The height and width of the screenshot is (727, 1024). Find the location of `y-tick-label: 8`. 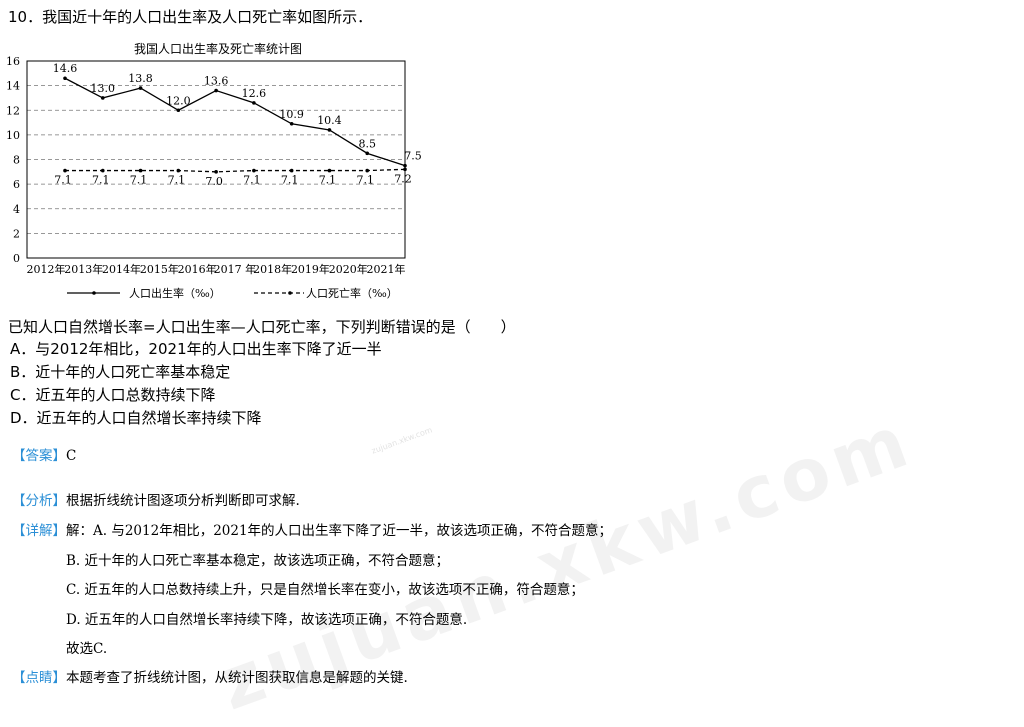

y-tick-label: 8 is located at coordinates (16, 160).